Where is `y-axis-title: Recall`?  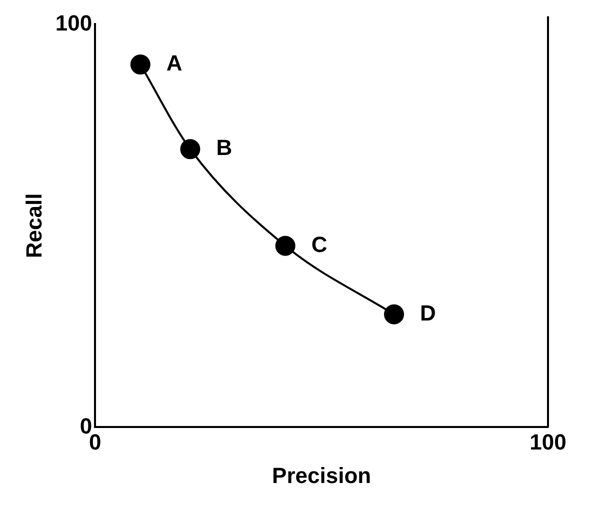
y-axis-title: Recall is located at coordinates (33, 225).